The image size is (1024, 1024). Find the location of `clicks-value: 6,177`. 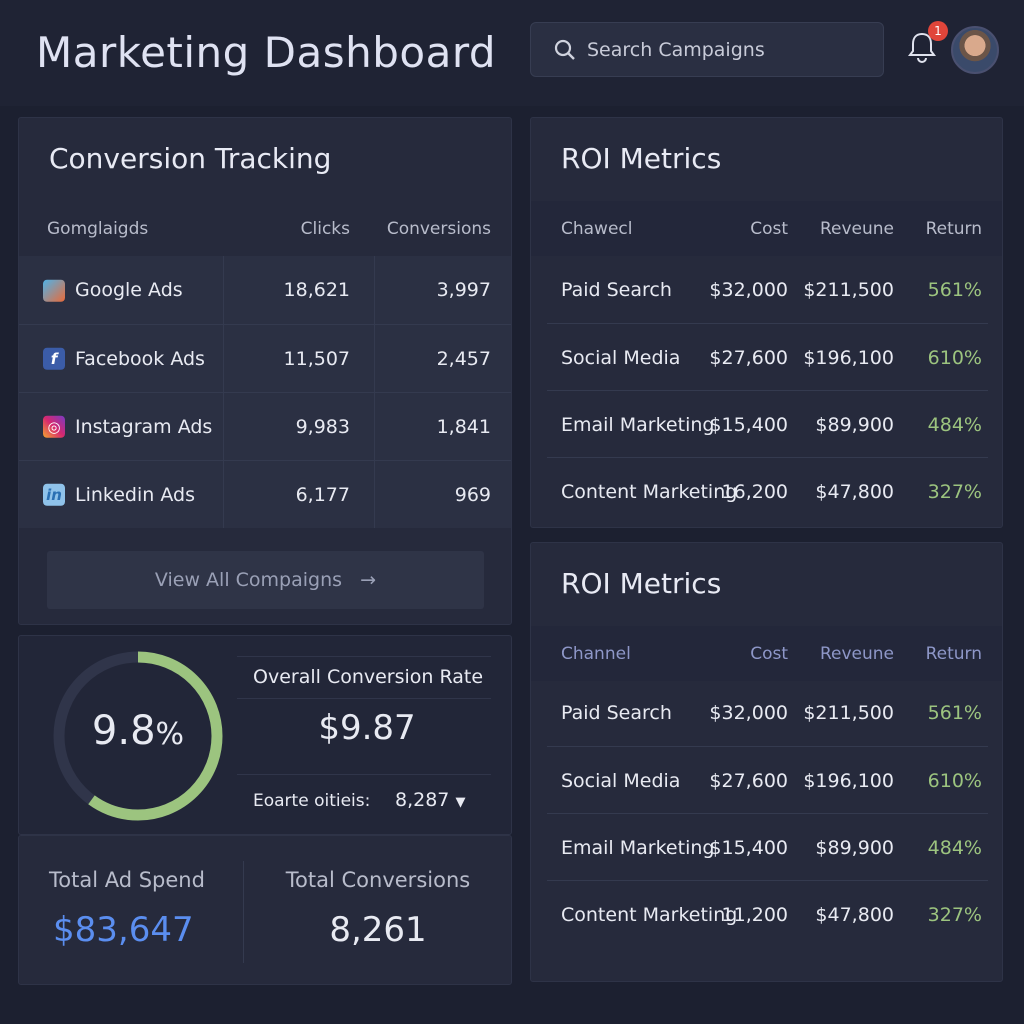

clicks-value: 6,177 is located at coordinates (322, 494).